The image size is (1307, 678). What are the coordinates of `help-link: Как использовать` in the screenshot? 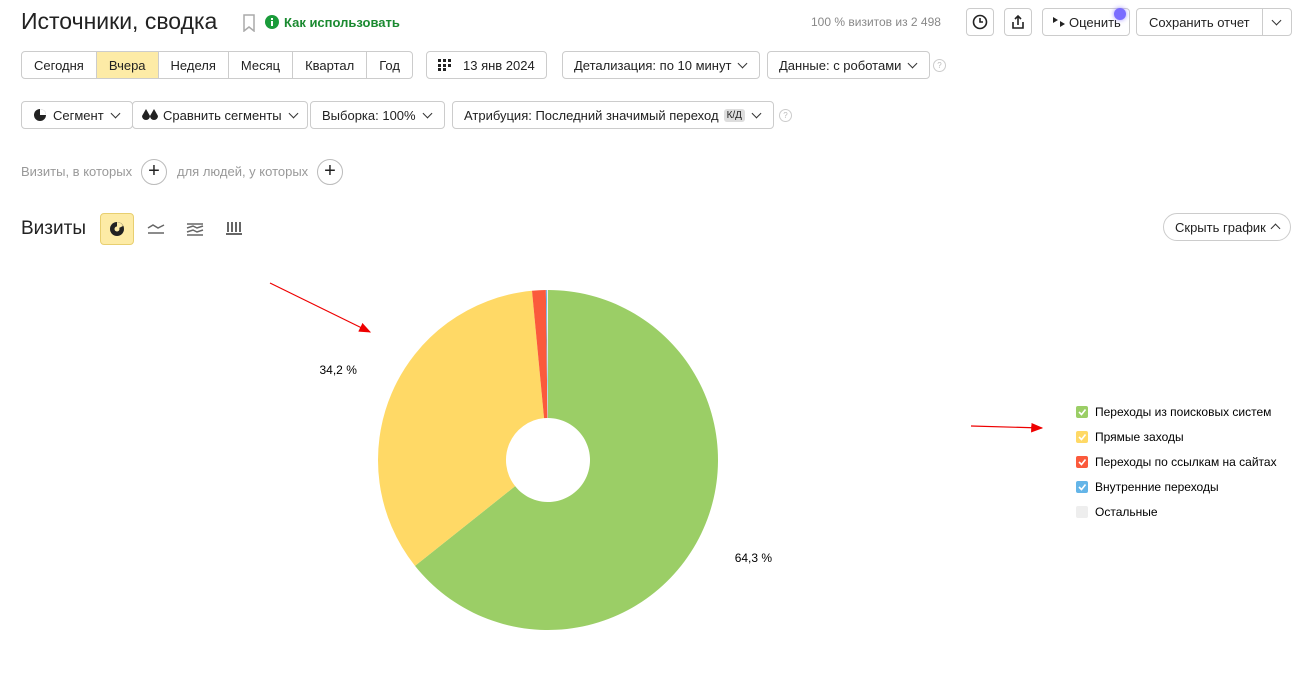 It's located at (342, 22).